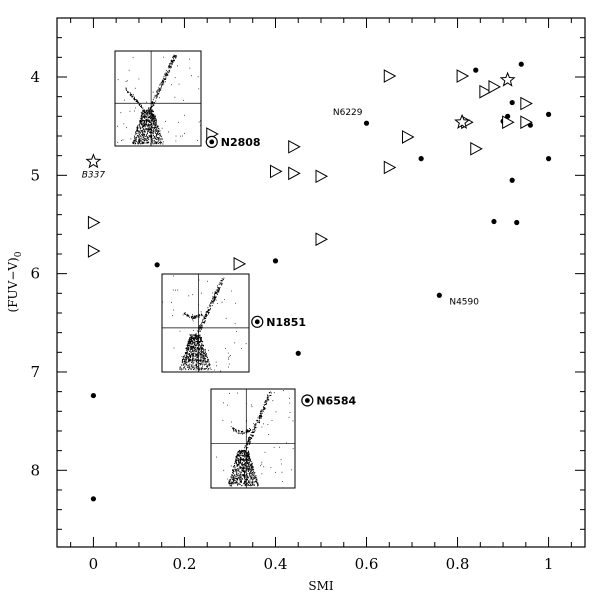 The width and height of the screenshot is (600, 595). What do you see at coordinates (367, 564) in the screenshot?
I see `x-tick-label: 0.6` at bounding box center [367, 564].